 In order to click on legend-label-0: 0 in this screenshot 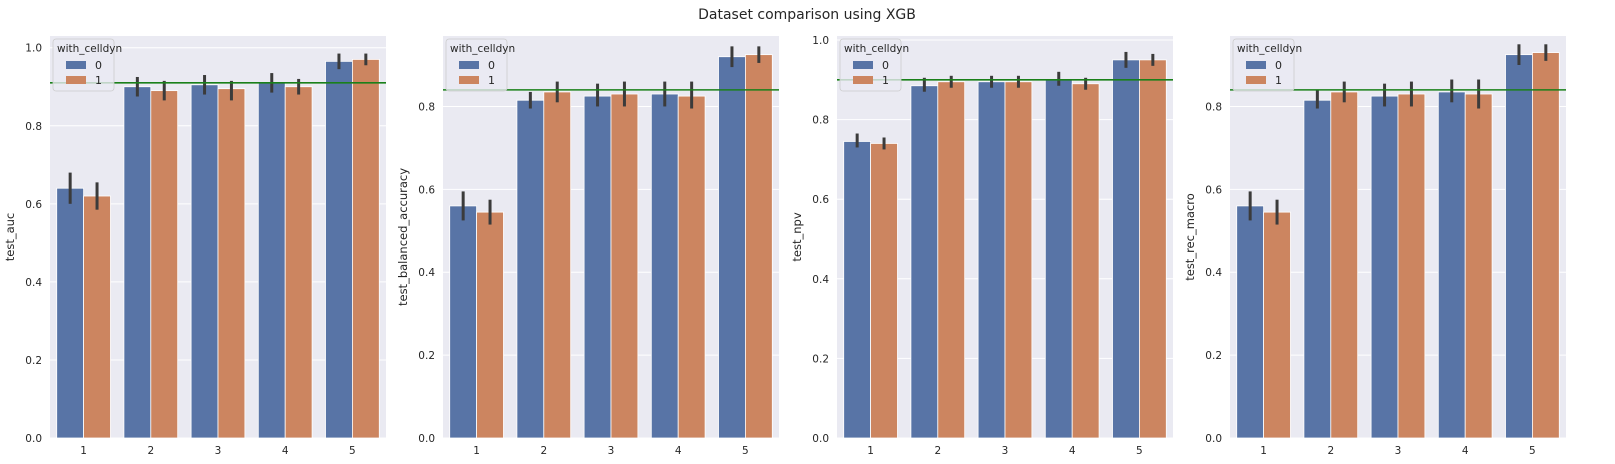, I will do `click(1278, 65)`.